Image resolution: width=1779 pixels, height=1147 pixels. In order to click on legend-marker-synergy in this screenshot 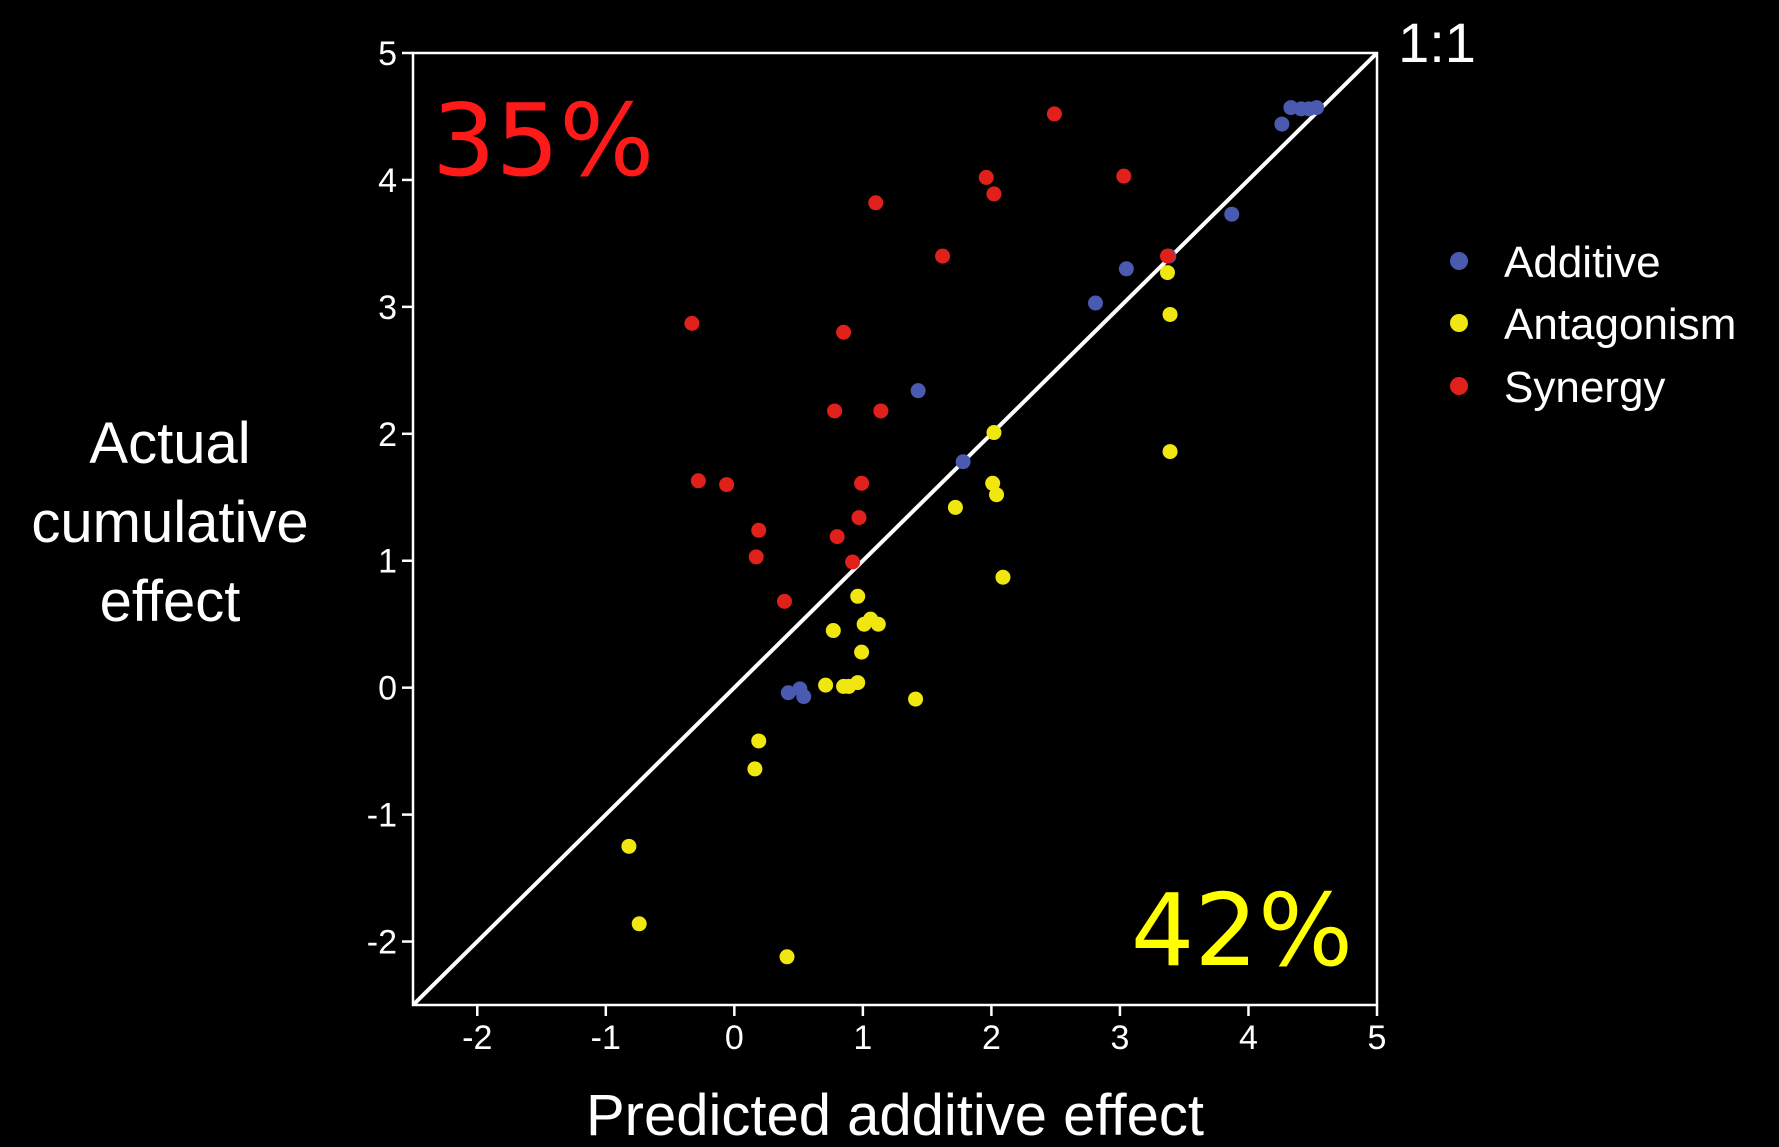, I will do `click(1459, 386)`.